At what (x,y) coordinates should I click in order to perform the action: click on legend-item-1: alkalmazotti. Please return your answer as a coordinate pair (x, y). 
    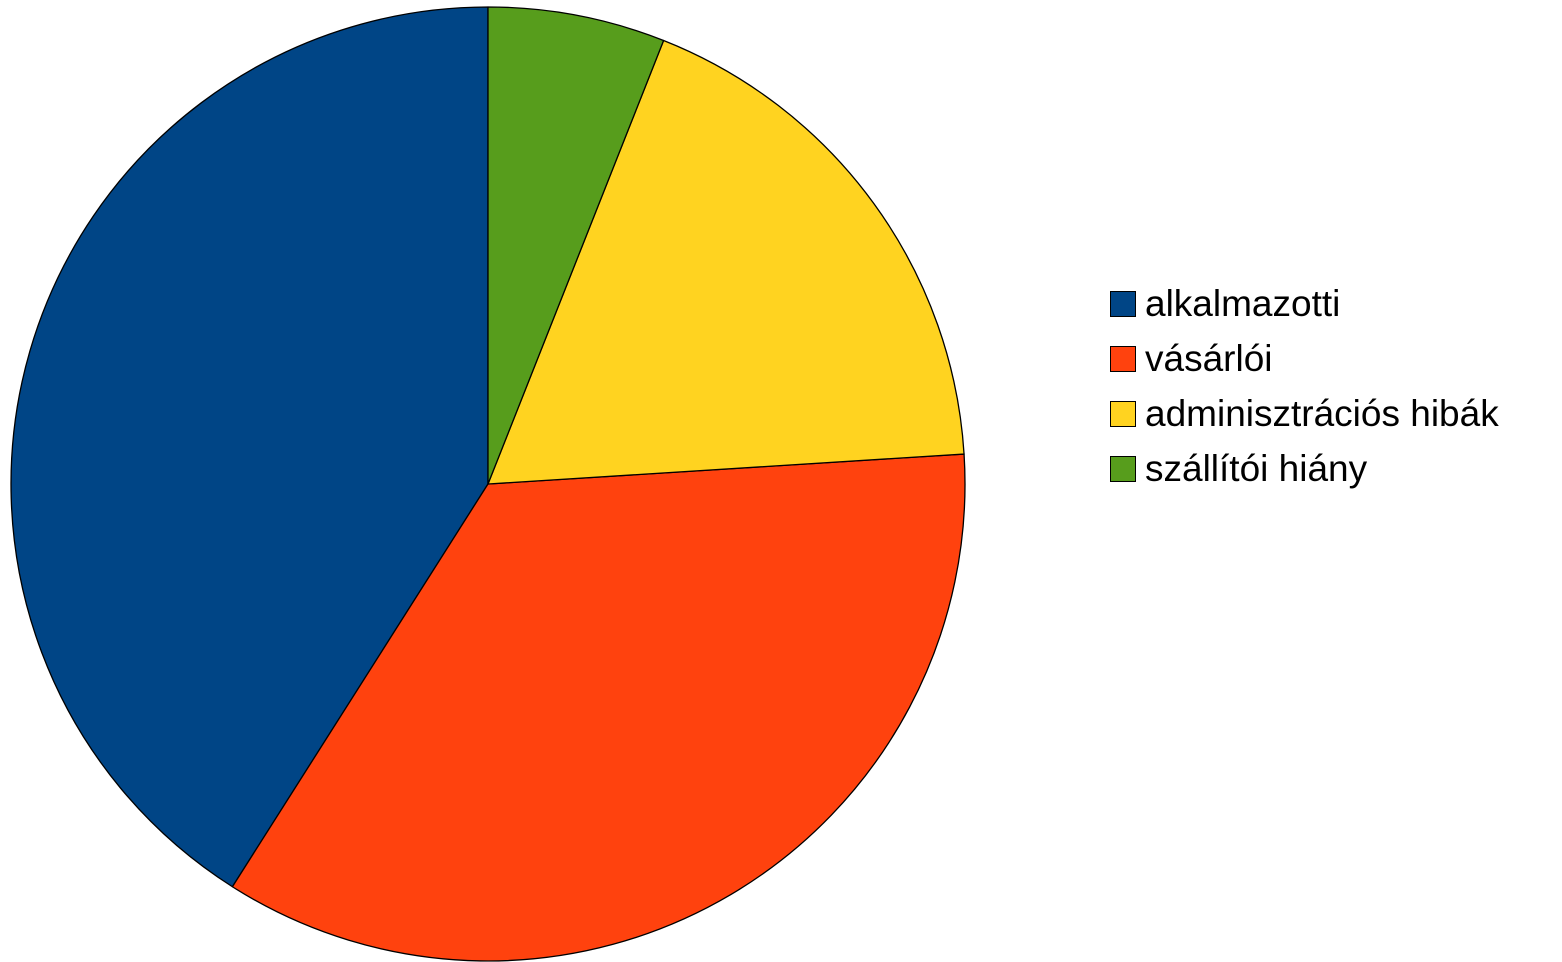
    Looking at the image, I should click on (1304, 303).